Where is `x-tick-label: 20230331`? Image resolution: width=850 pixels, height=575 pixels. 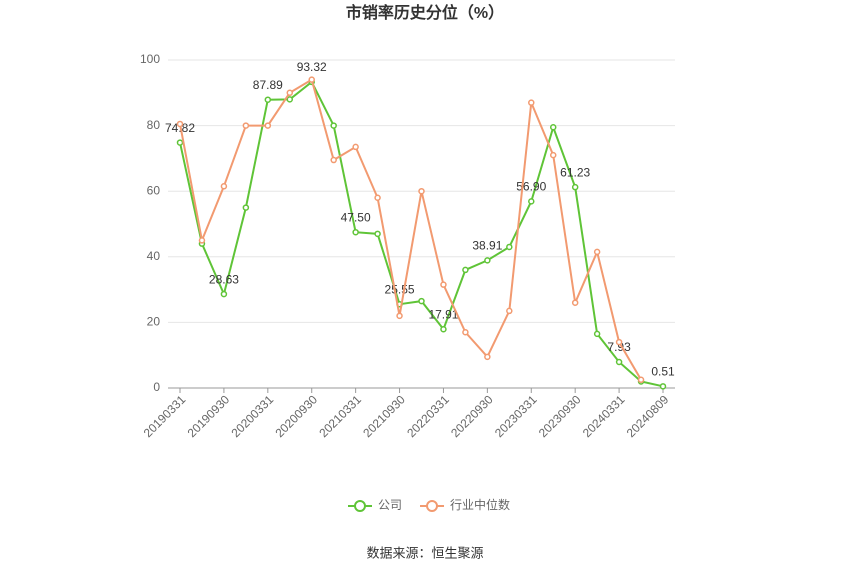 x-tick-label: 20230331 is located at coordinates (516, 416).